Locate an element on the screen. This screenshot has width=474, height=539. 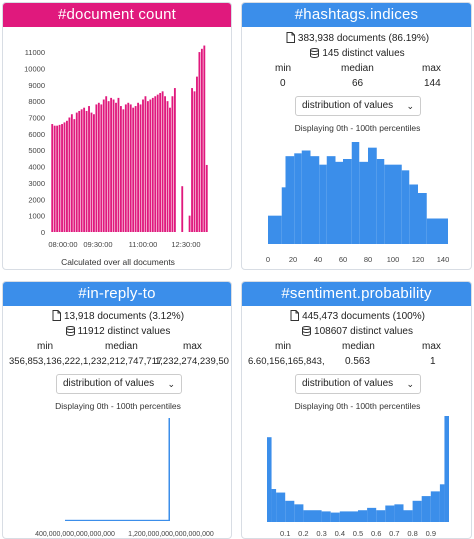
y-tick-label: 7000 is located at coordinates (36, 118).